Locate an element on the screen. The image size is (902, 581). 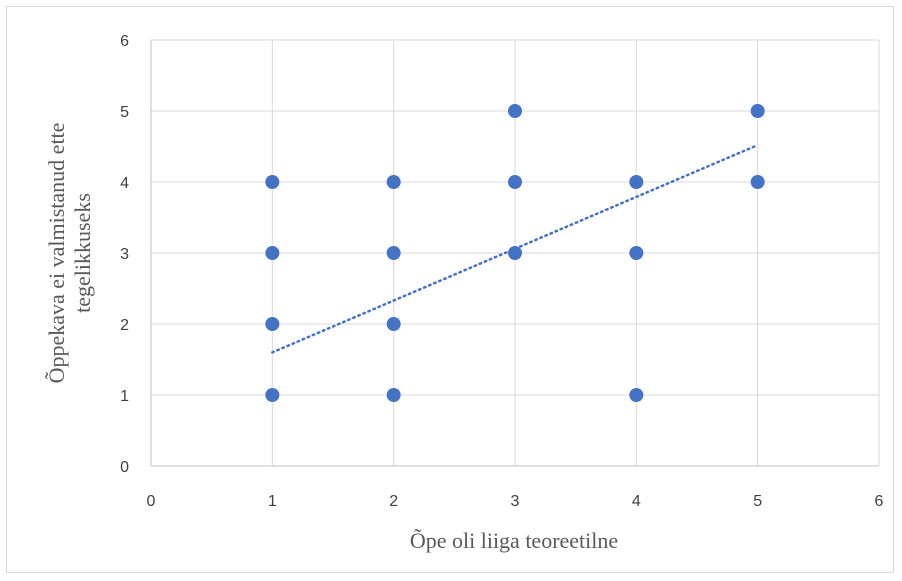
y-tick-label: 1 is located at coordinates (124, 396).